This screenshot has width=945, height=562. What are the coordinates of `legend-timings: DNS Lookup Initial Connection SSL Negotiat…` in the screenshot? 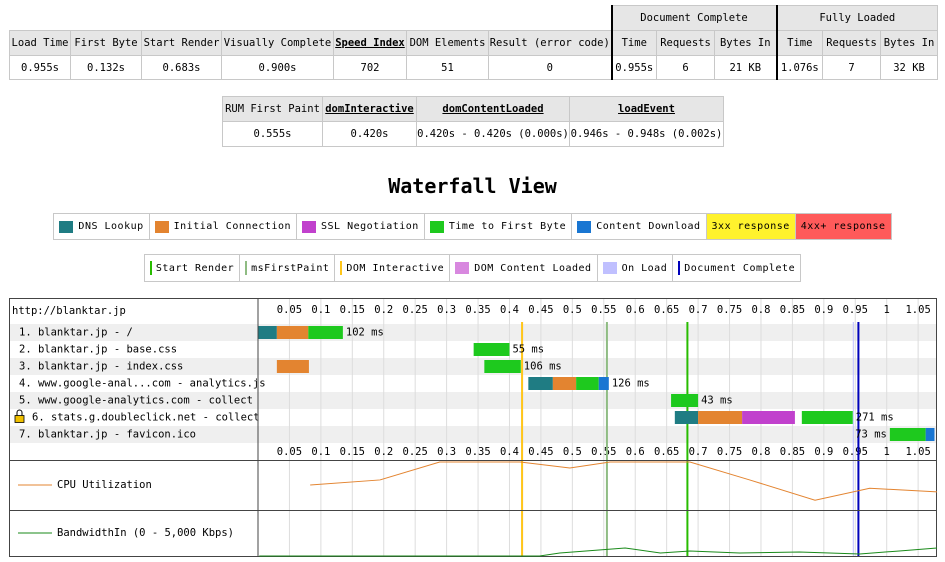 It's located at (472, 226).